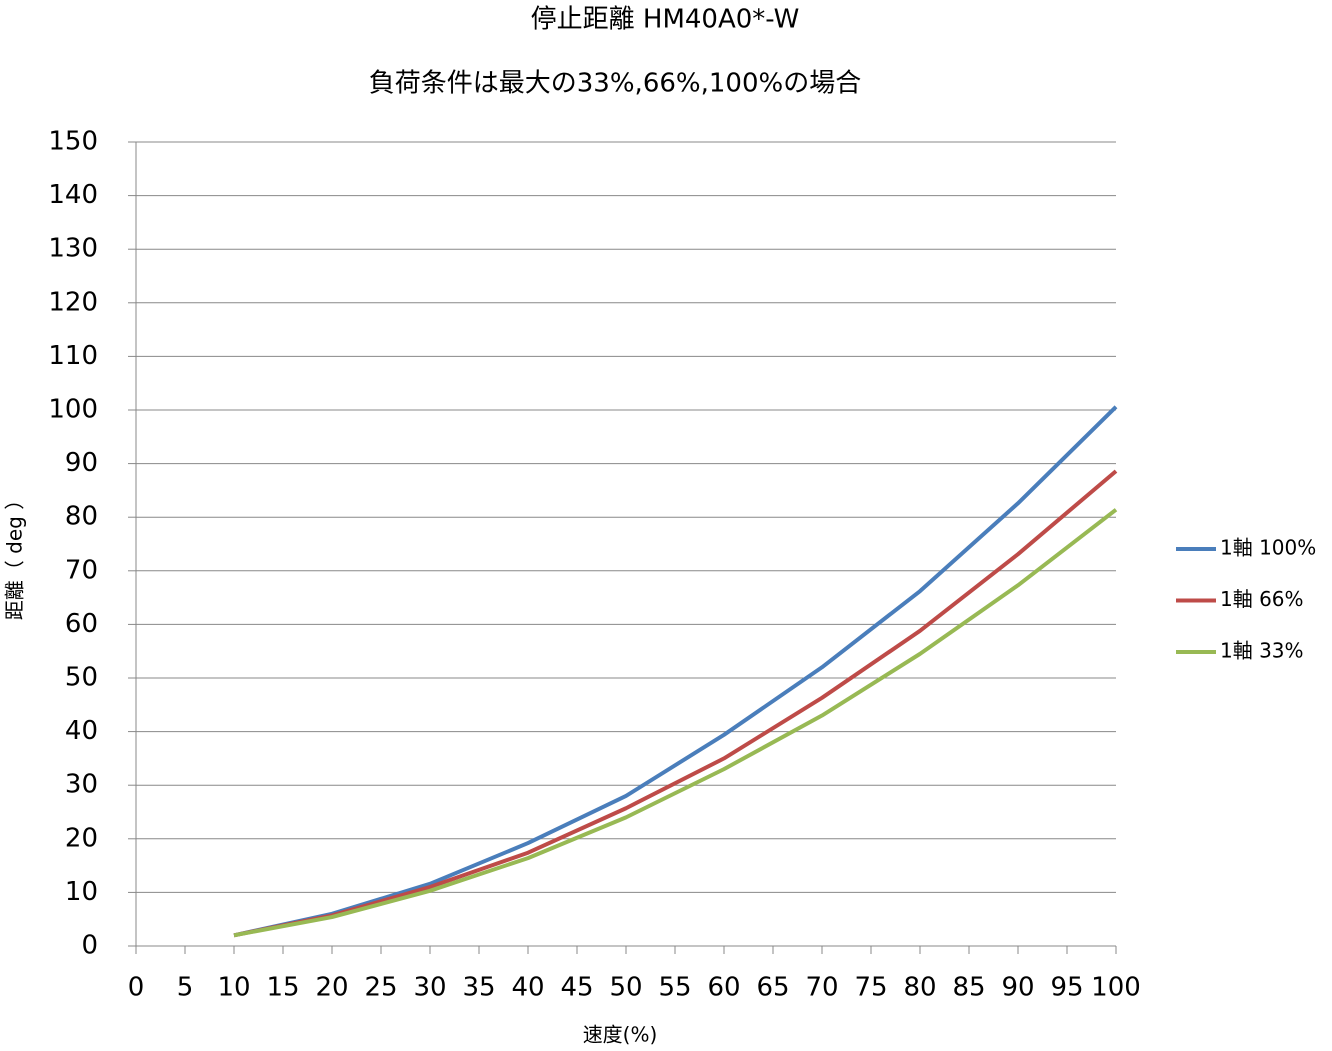 This screenshot has width=1332, height=1051. What do you see at coordinates (73, 195) in the screenshot?
I see `y-tick-label: 140` at bounding box center [73, 195].